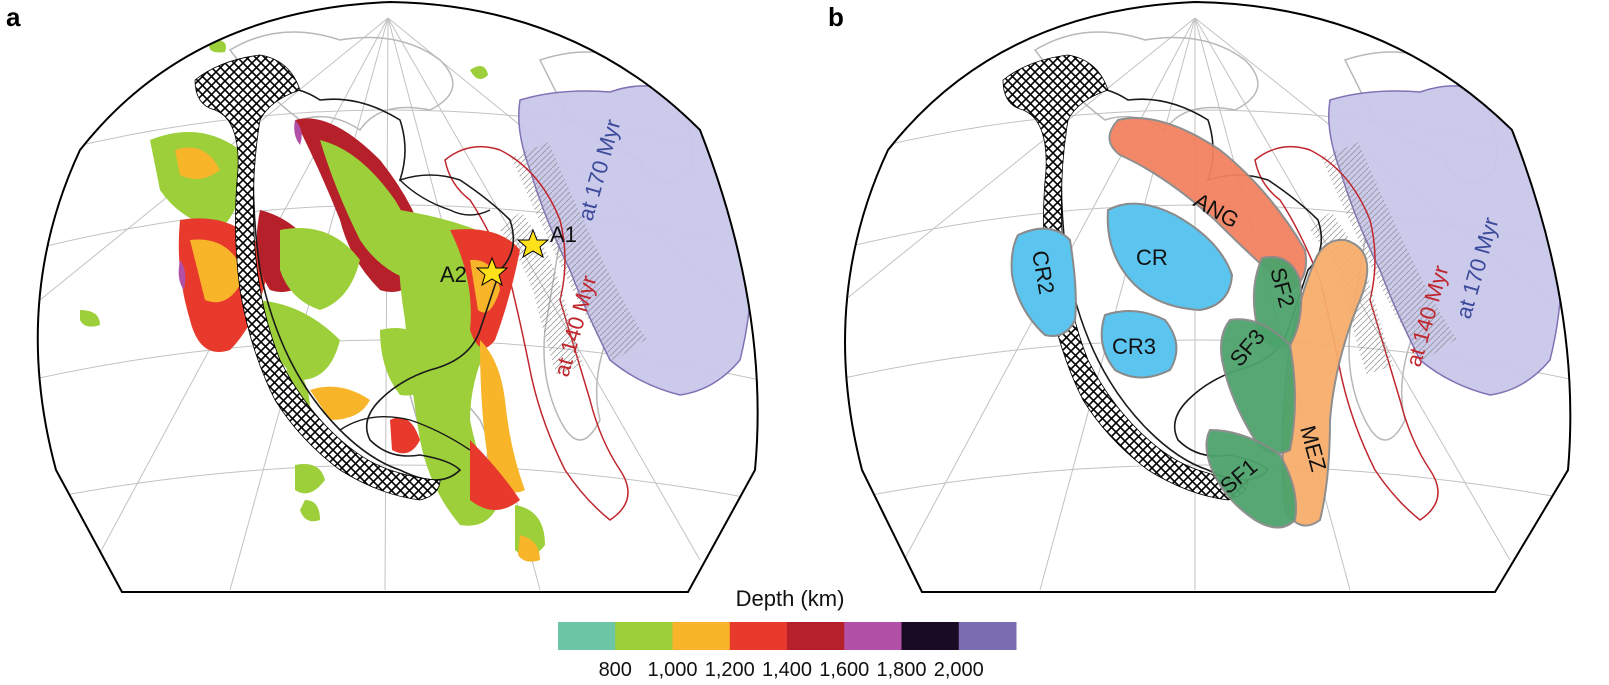  I want to click on label-cr3: CR3, so click(1134, 346).